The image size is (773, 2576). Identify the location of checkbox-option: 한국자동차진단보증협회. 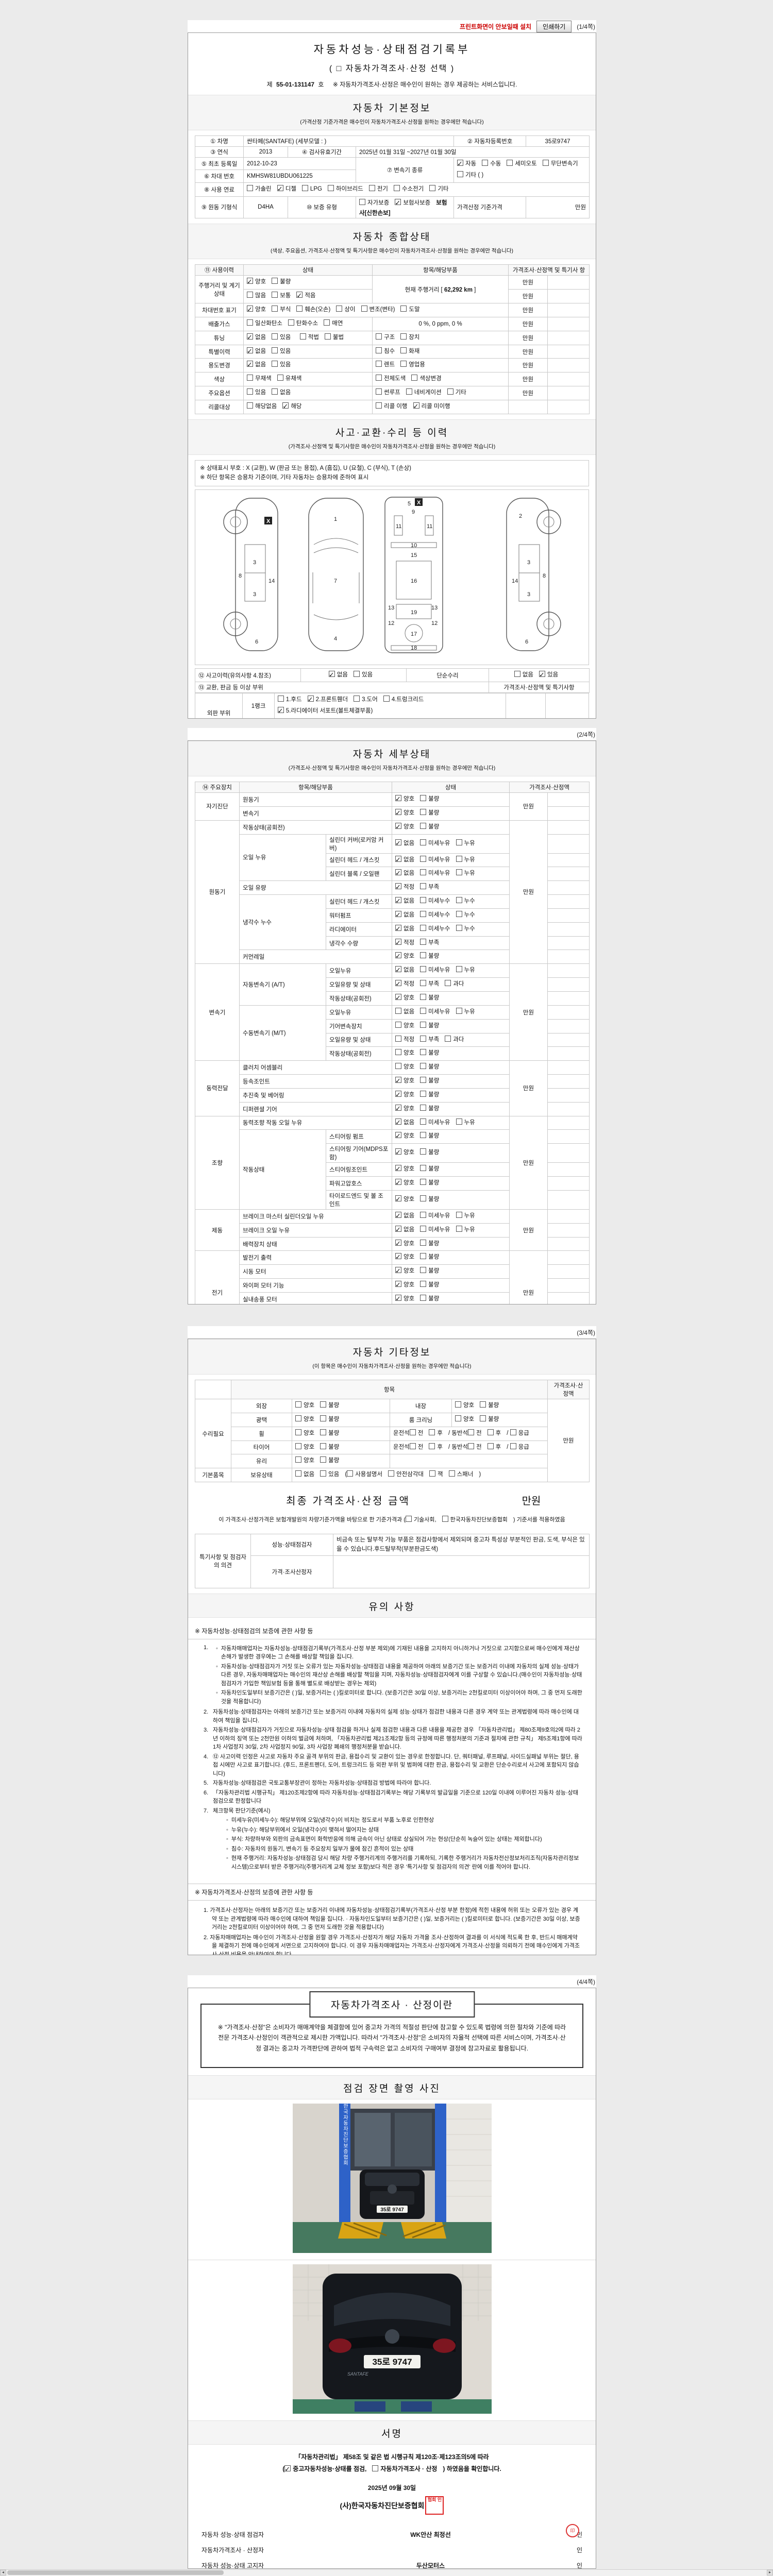
(475, 1520).